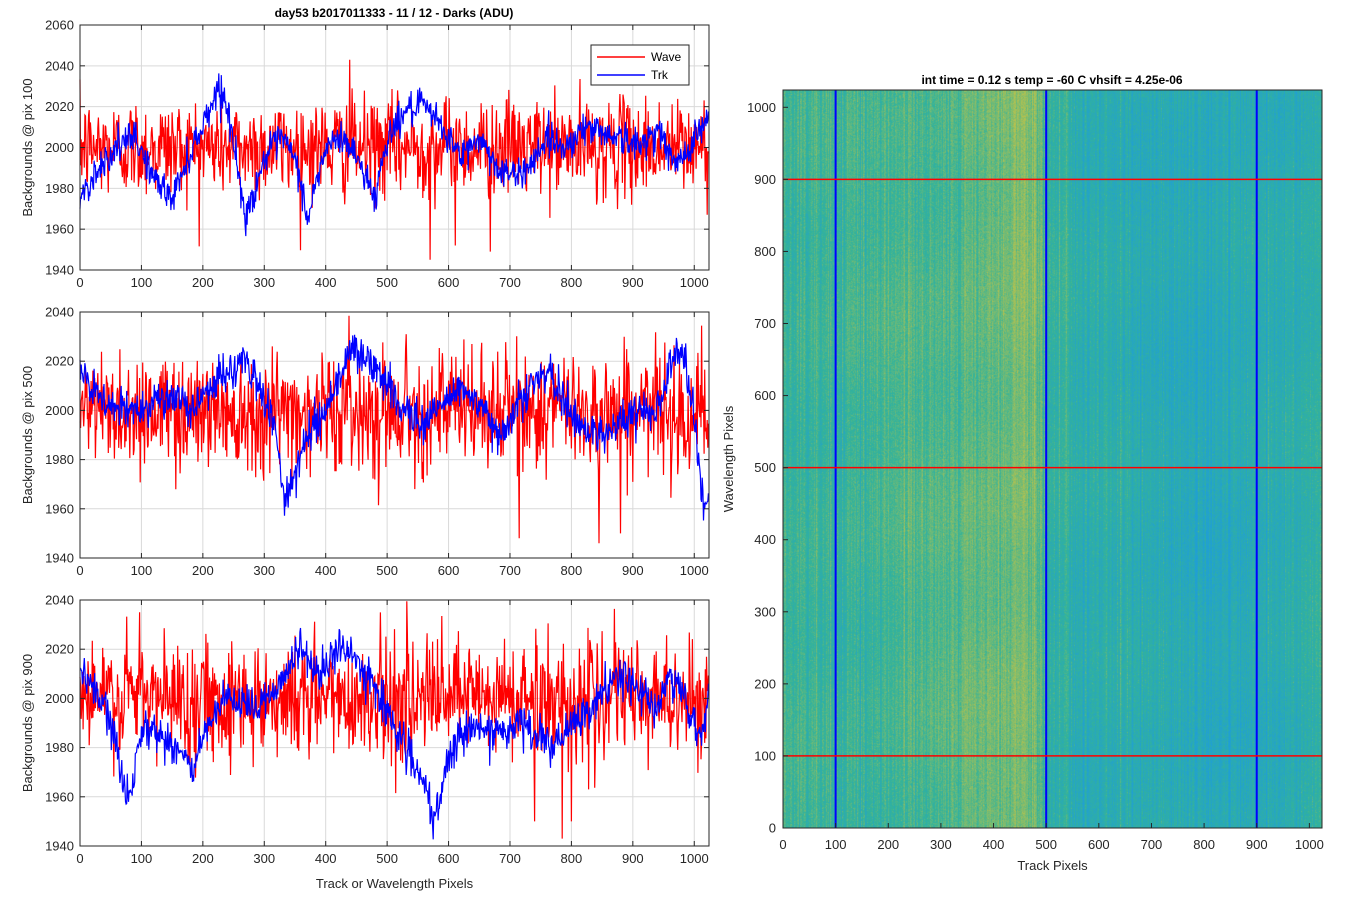 The width and height of the screenshot is (1350, 900). What do you see at coordinates (765, 395) in the screenshot?
I see `y-tick-label: 600` at bounding box center [765, 395].